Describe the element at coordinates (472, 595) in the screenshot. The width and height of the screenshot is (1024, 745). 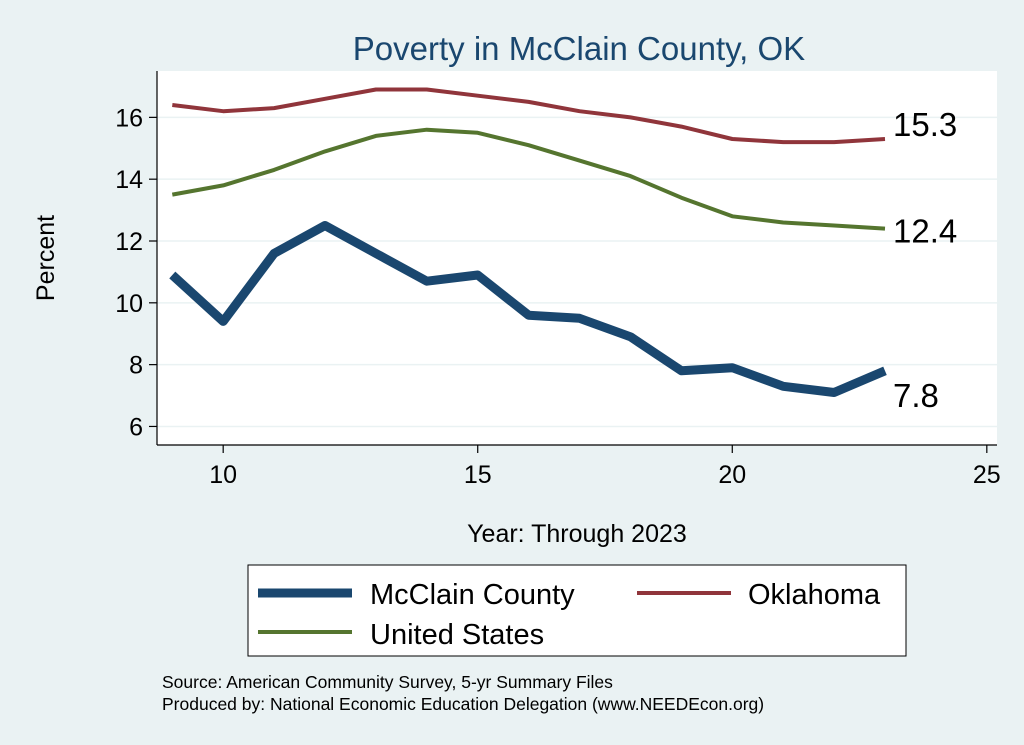
I see `legend-label-mcclain-county: McClain County` at that location.